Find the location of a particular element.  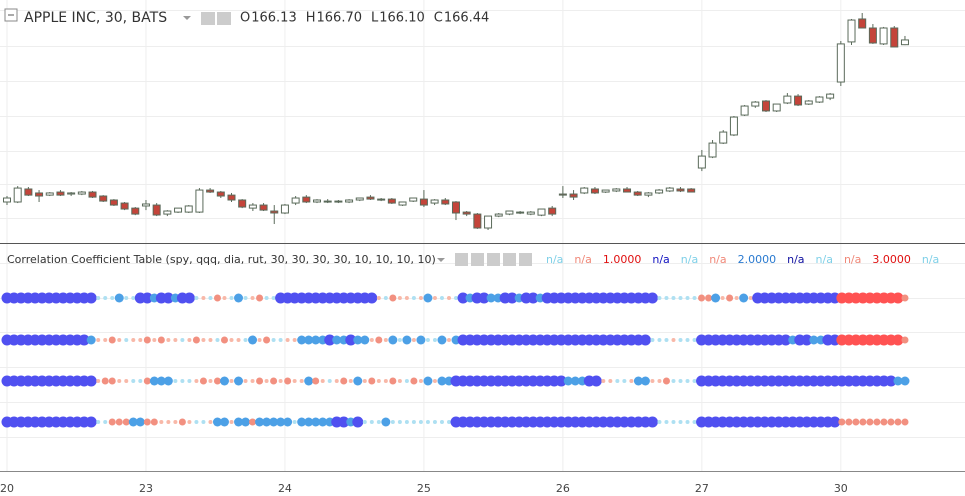

x-tick-label: 27 is located at coordinates (702, 488).